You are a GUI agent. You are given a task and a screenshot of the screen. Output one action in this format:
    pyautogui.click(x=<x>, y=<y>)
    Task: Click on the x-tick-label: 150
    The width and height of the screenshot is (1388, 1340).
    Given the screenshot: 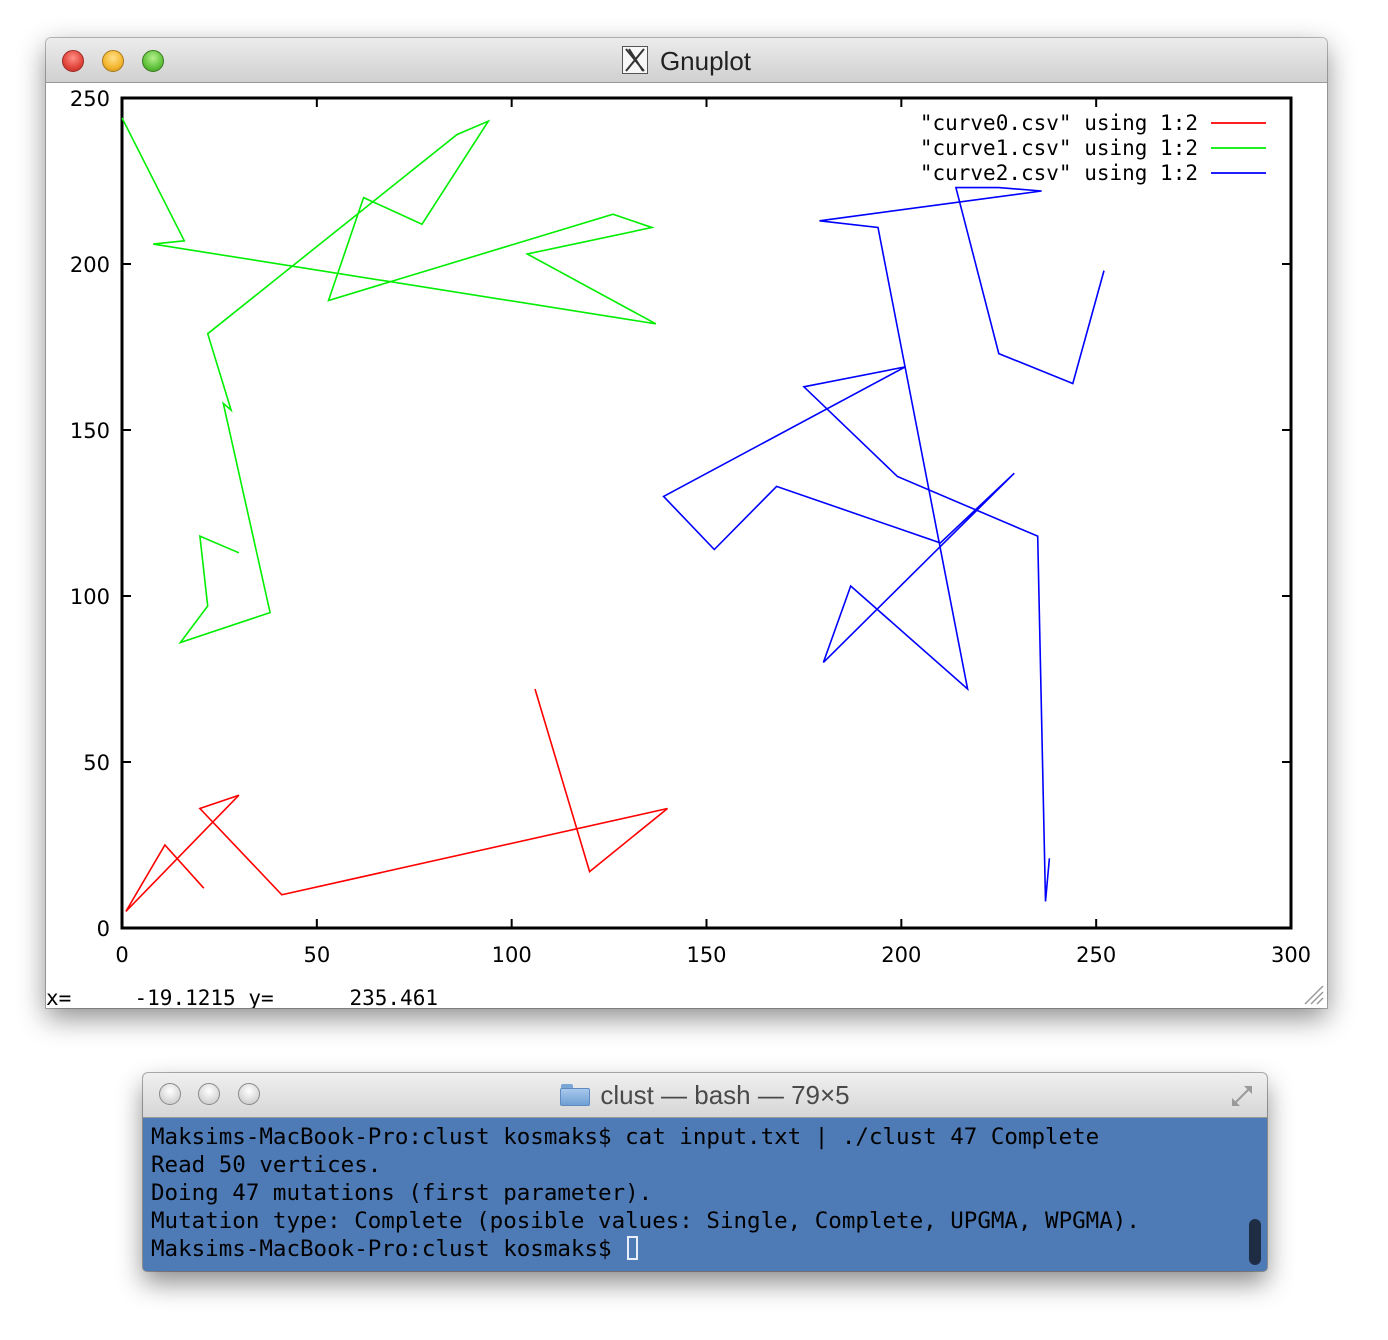 What is the action you would take?
    pyautogui.click(x=706, y=955)
    